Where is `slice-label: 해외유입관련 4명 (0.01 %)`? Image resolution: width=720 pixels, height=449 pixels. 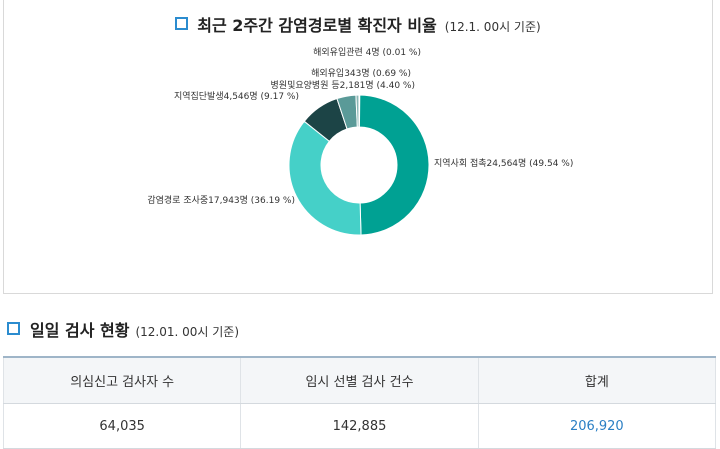
slice-label: 해외유입관련 4명 (0.01 %) is located at coordinates (367, 52).